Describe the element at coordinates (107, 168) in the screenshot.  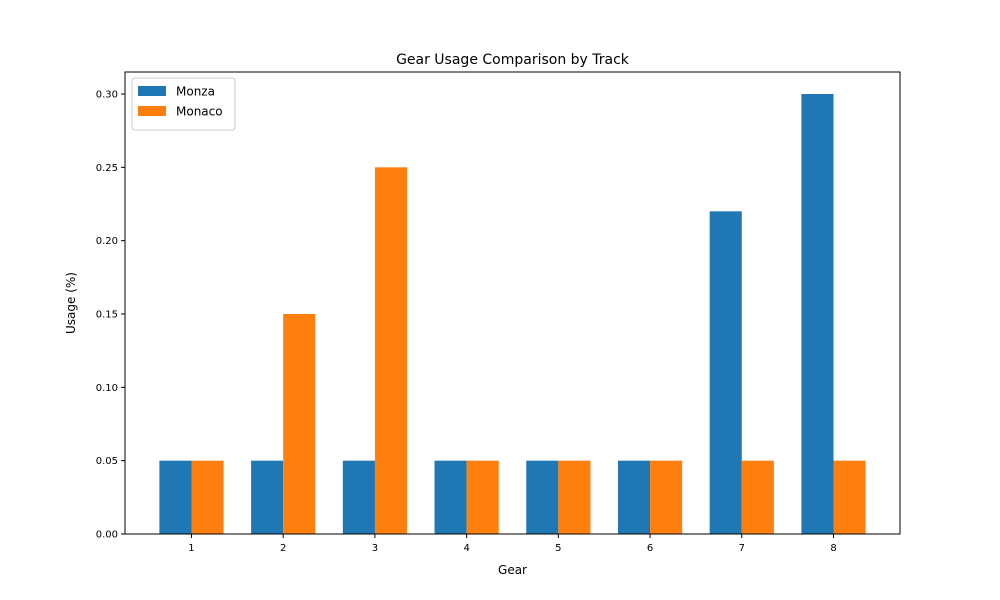
I see `y-tick-label: 0.25` at that location.